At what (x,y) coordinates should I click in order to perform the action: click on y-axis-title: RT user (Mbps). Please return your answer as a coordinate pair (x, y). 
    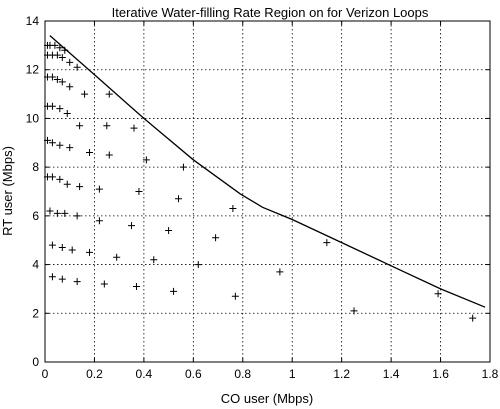
    Looking at the image, I should click on (7, 191).